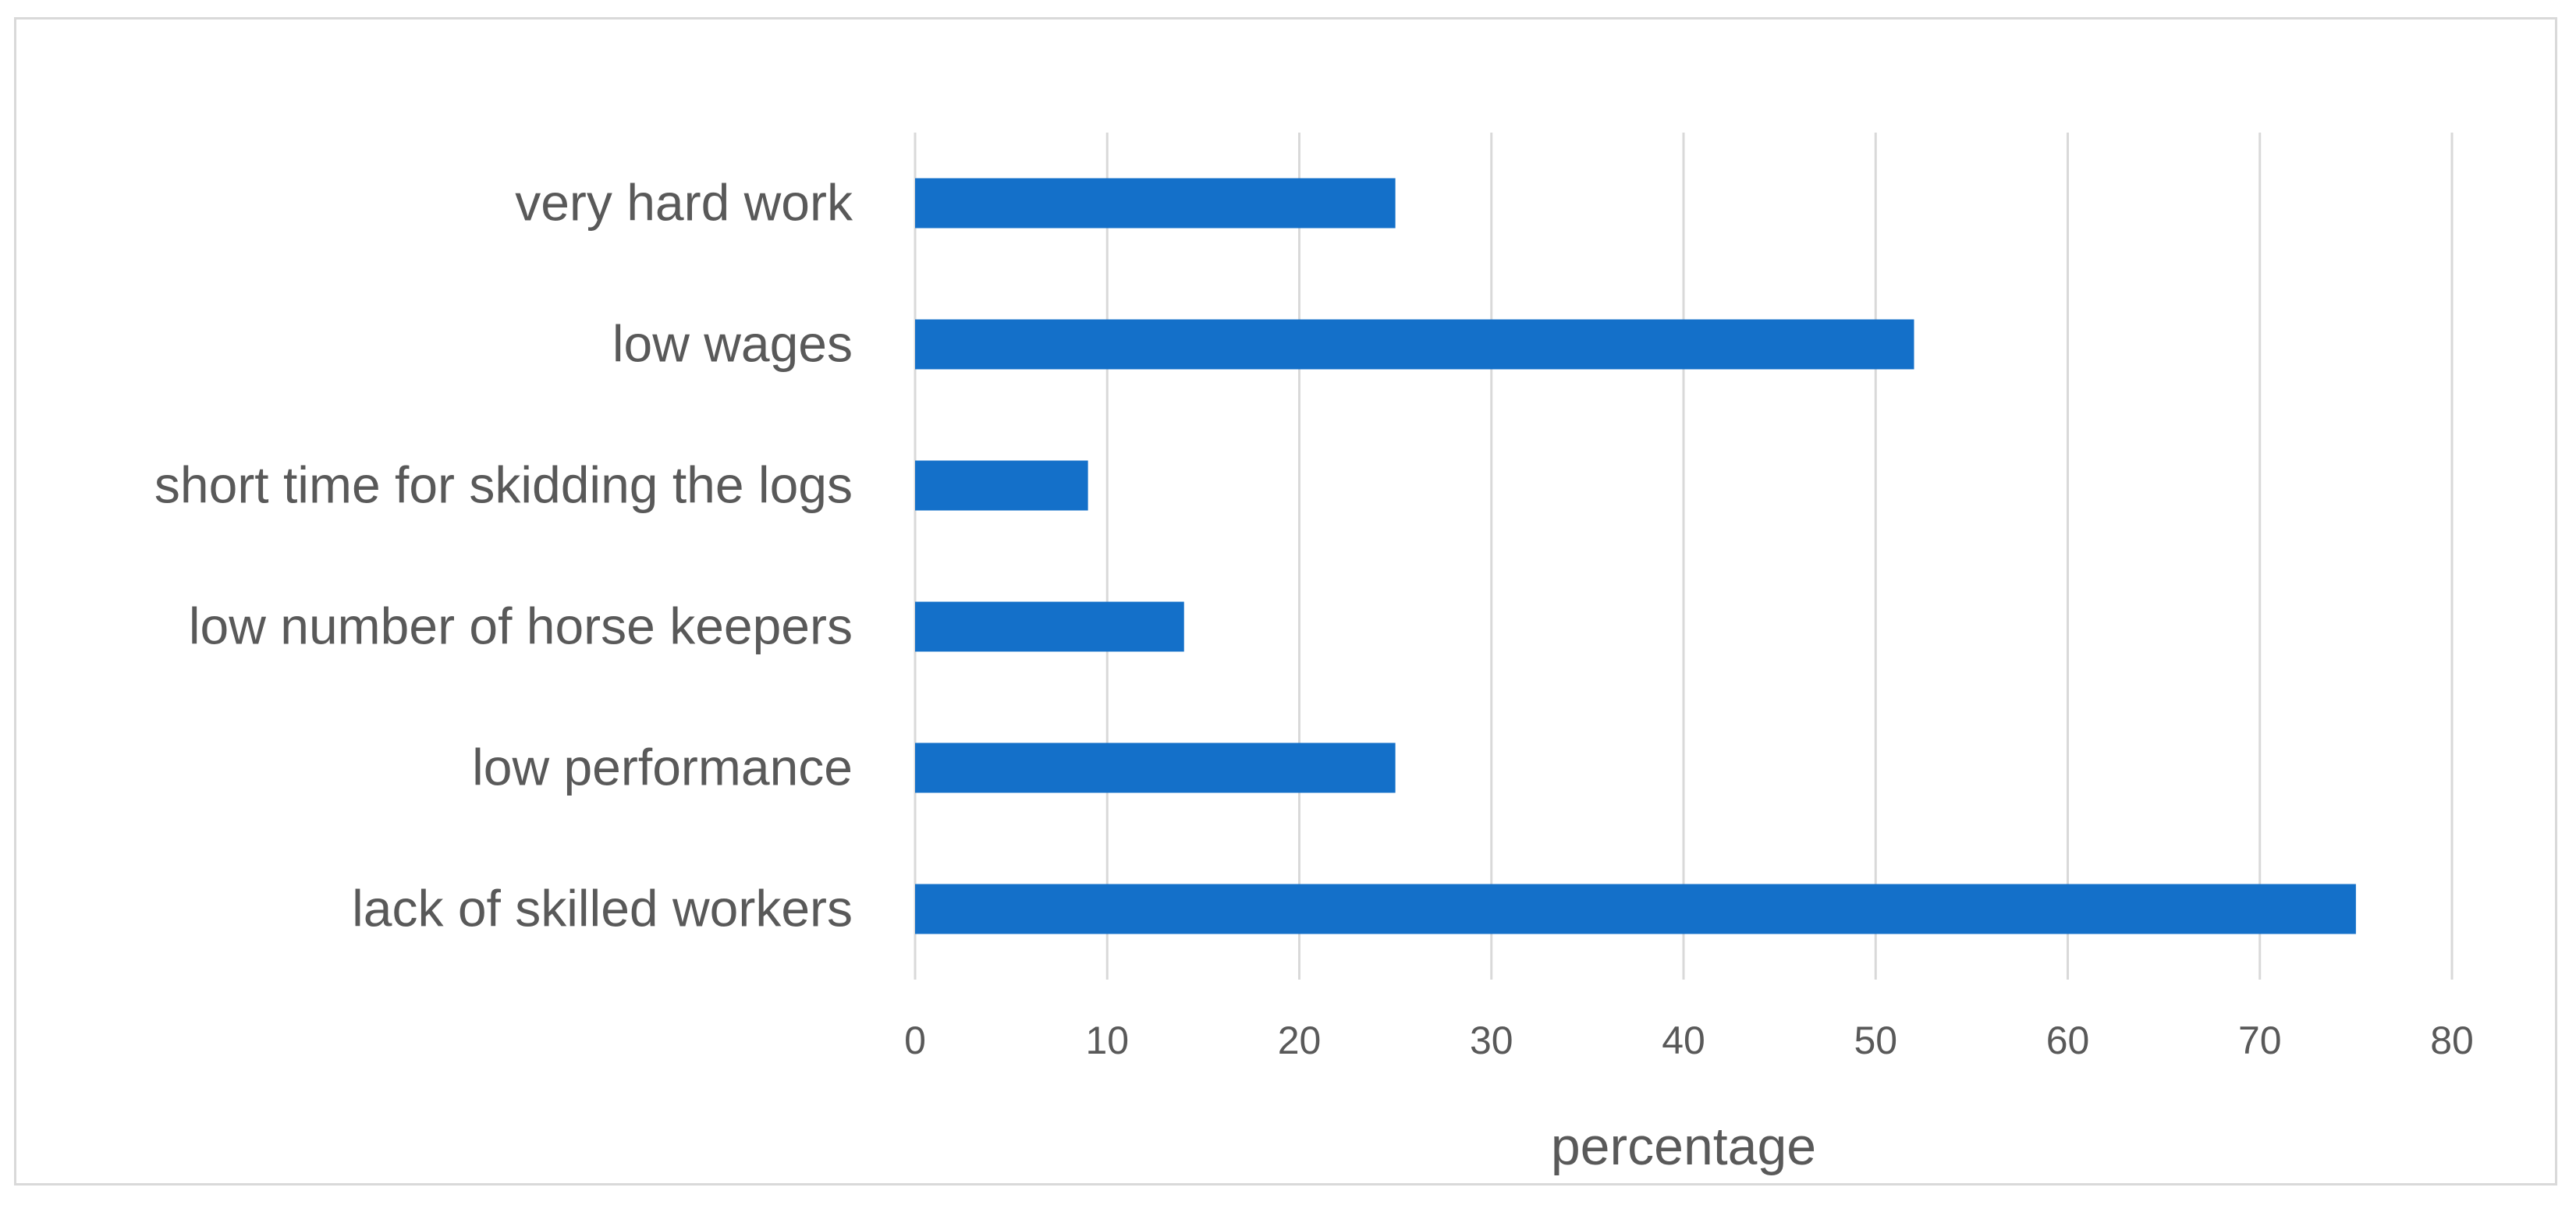 This screenshot has width=2576, height=1205. What do you see at coordinates (915, 1040) in the screenshot?
I see `x-tick-label: 0` at bounding box center [915, 1040].